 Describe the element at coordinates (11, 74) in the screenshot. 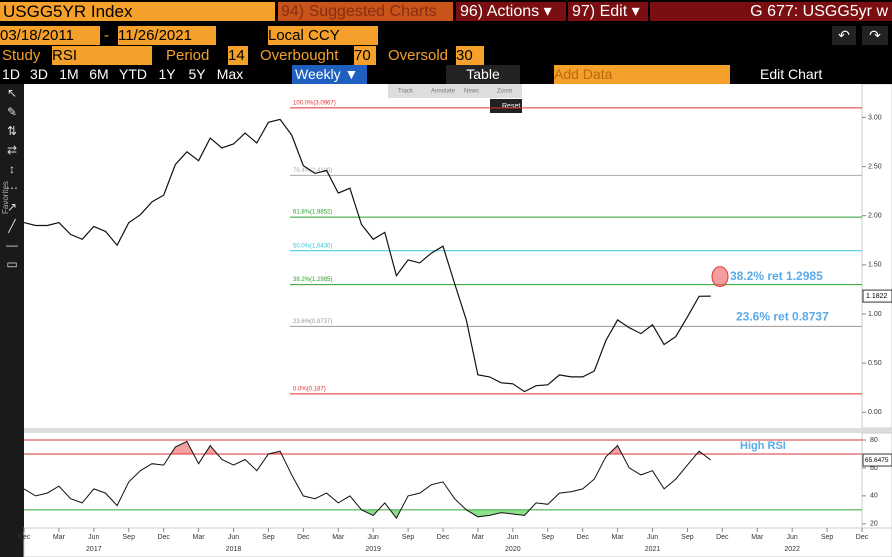

I see `period-button: 1D` at that location.